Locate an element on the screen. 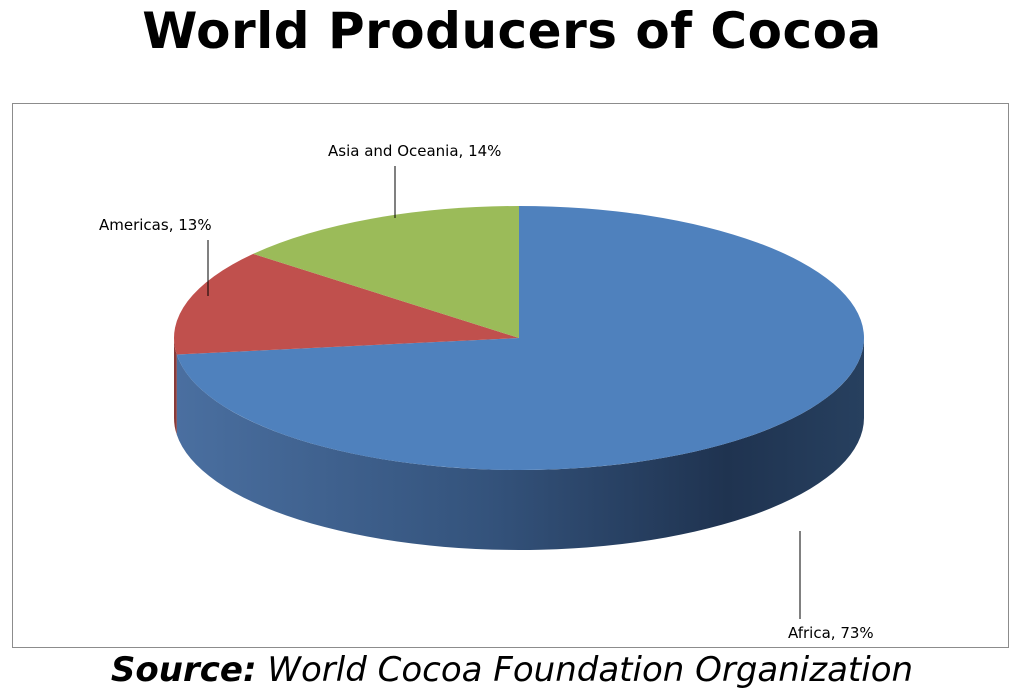  chart-title: World Producers of Cocoa is located at coordinates (512, 31).